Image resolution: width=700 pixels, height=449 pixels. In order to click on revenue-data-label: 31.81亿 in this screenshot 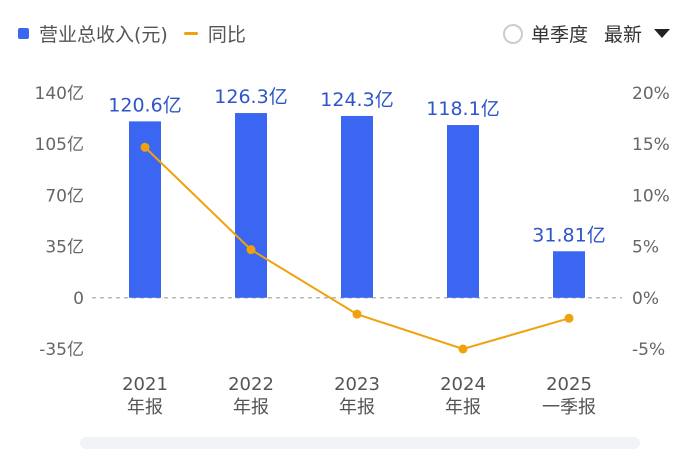, I will do `click(568, 235)`.